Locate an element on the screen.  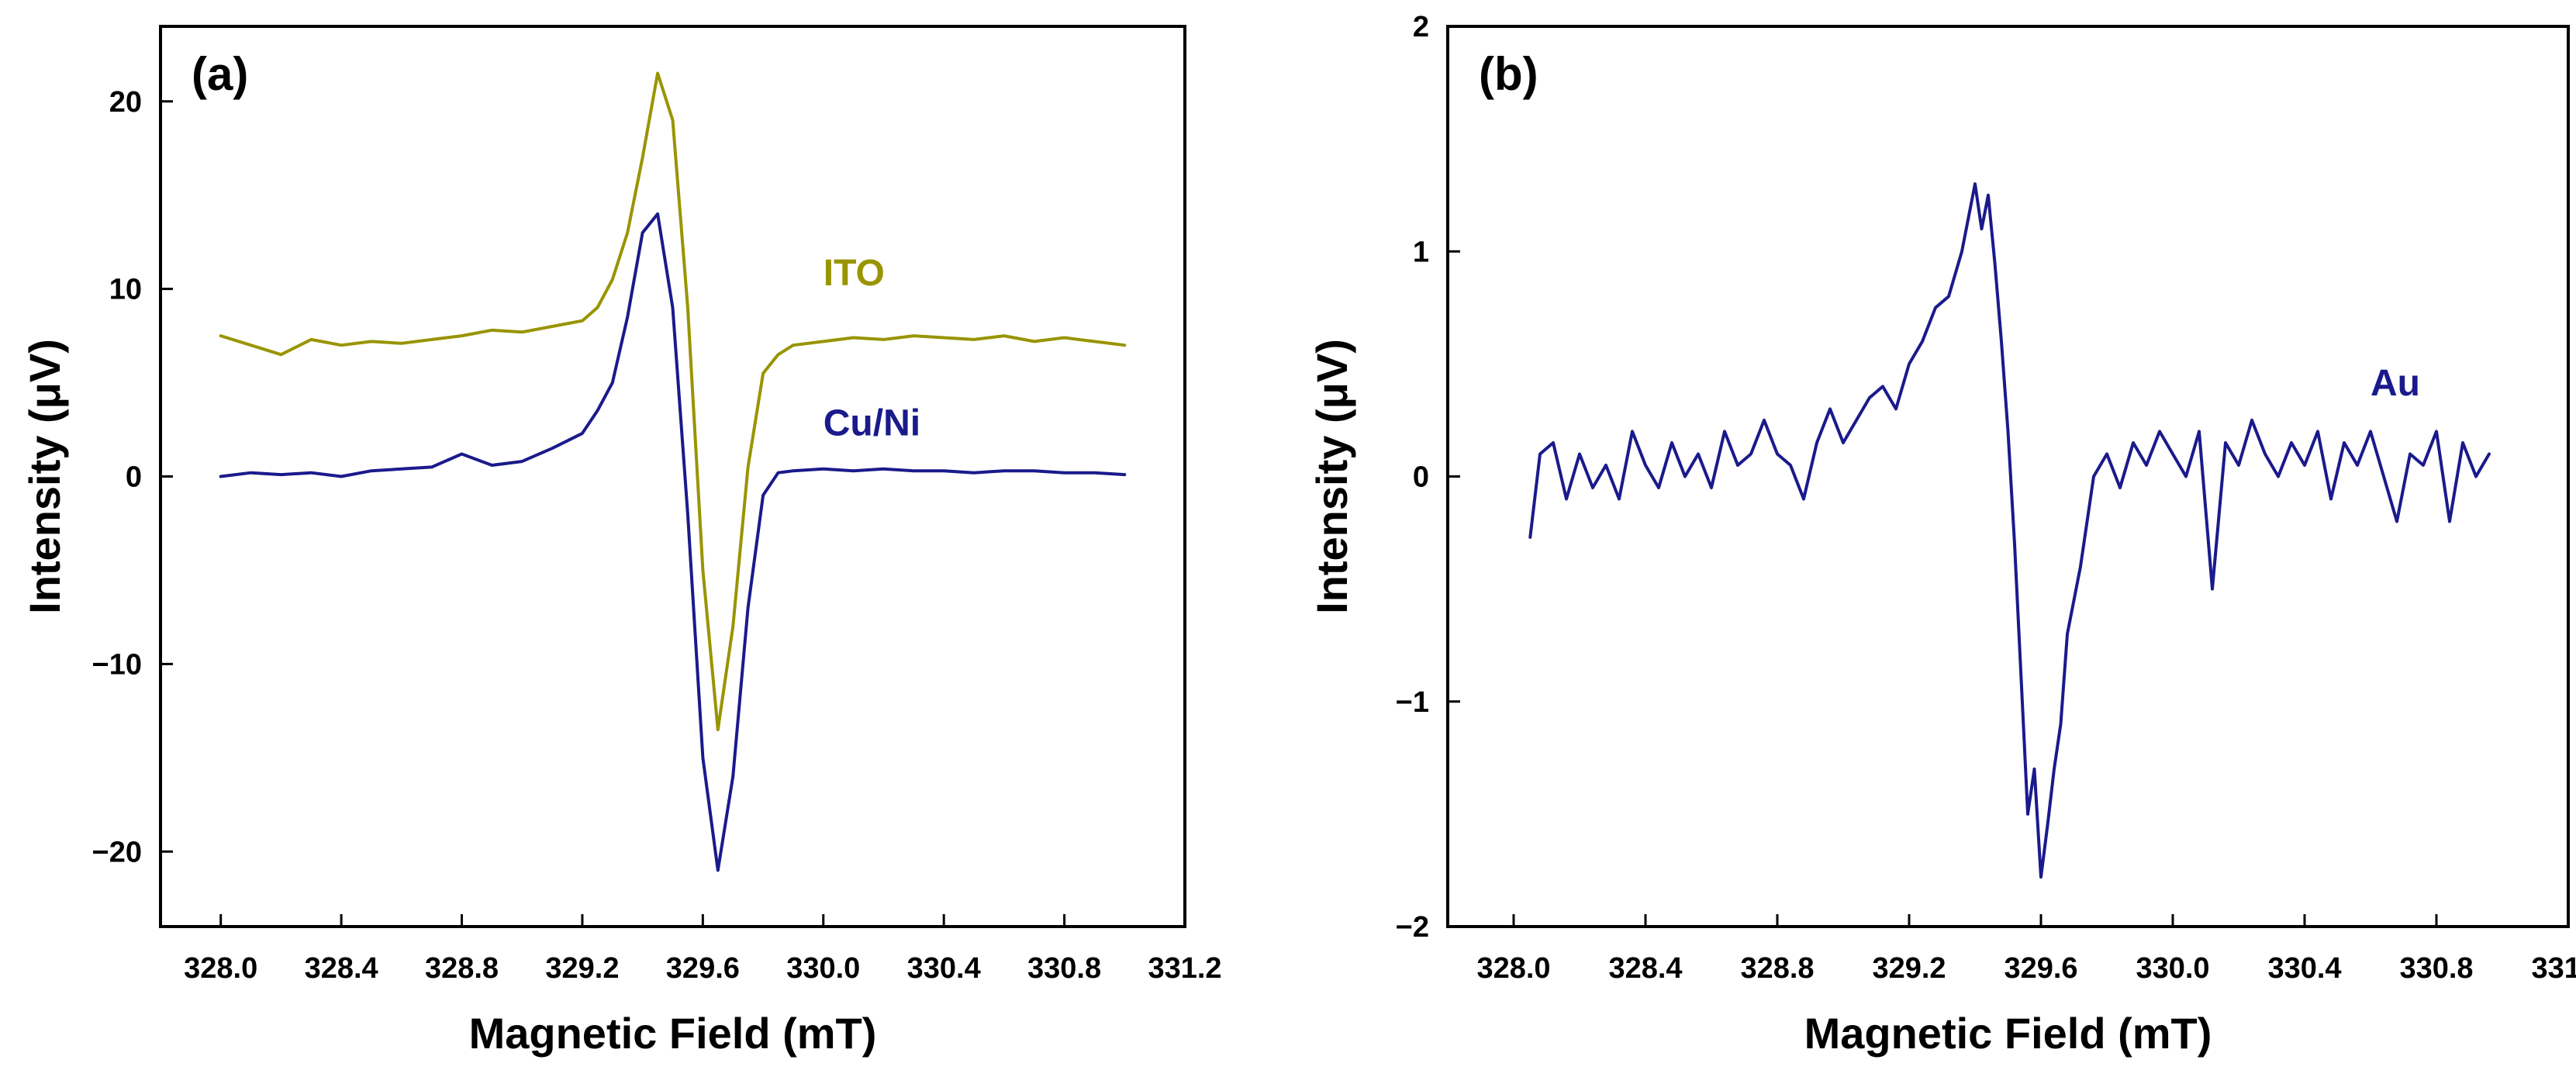
y-tick-label: −20 is located at coordinates (117, 852).